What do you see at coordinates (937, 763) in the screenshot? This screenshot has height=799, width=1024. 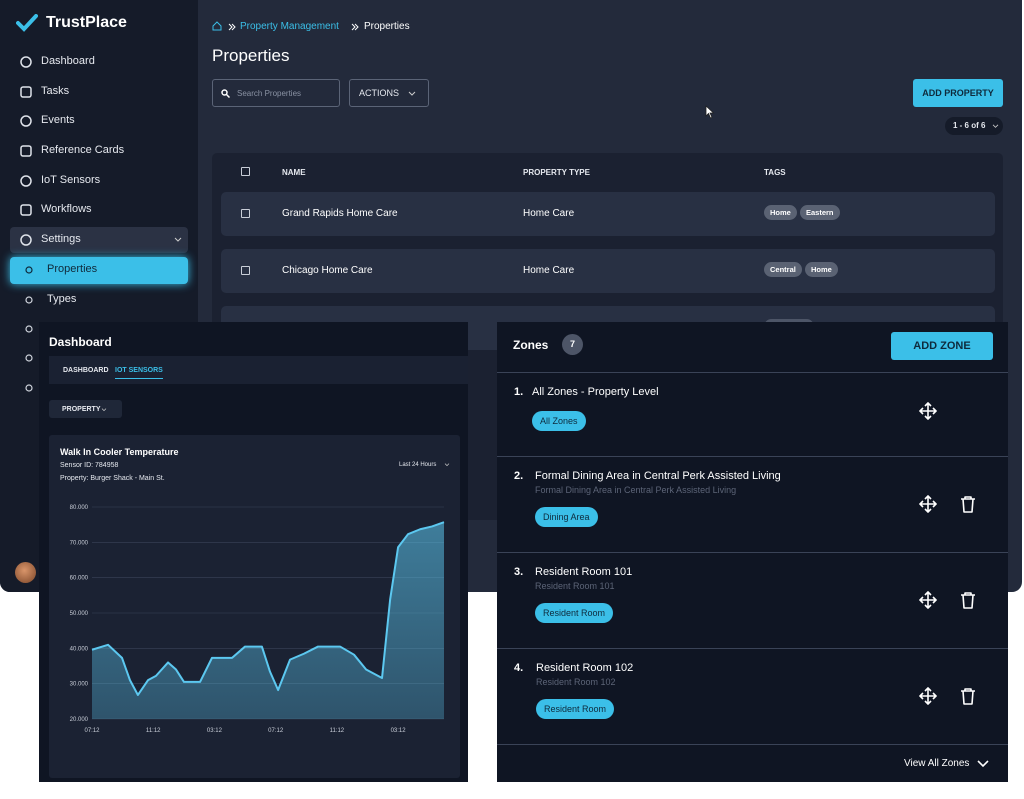 I see `view-all-zones: View All Zones` at bounding box center [937, 763].